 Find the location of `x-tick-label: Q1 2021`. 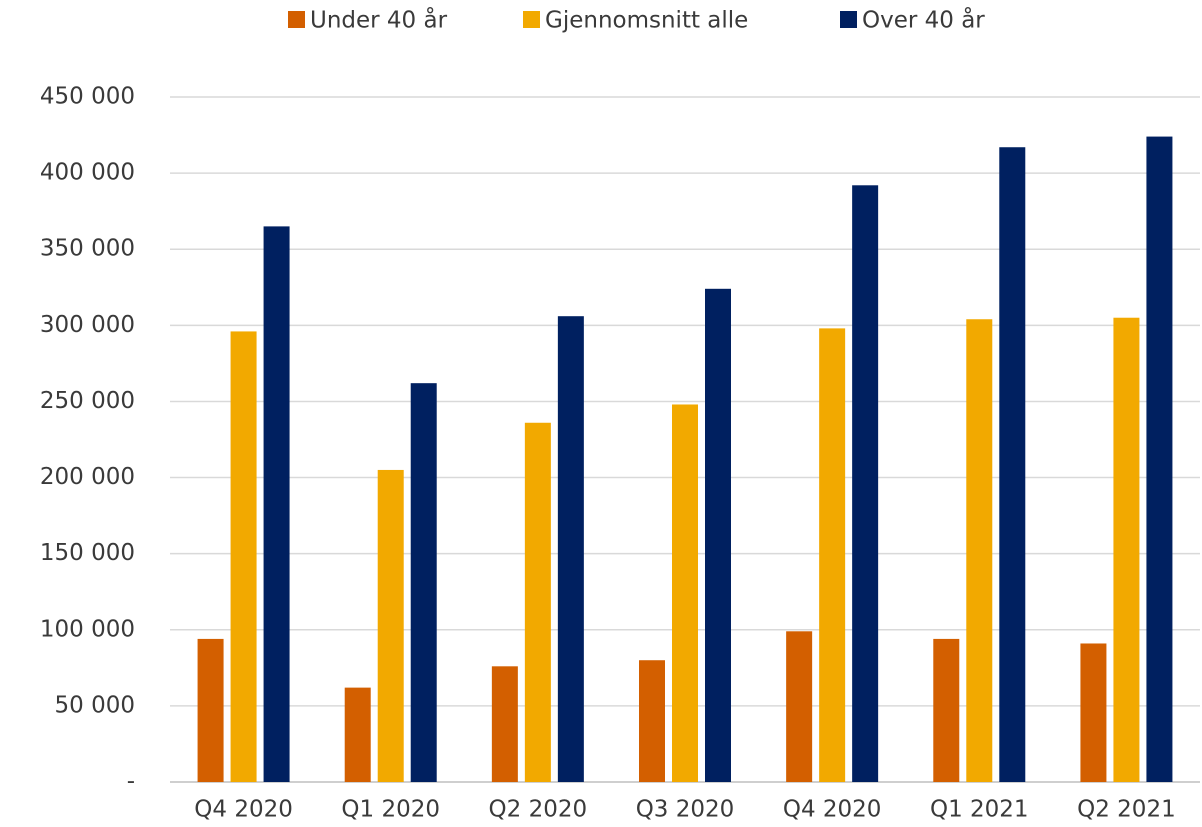

x-tick-label: Q1 2021 is located at coordinates (979, 810).